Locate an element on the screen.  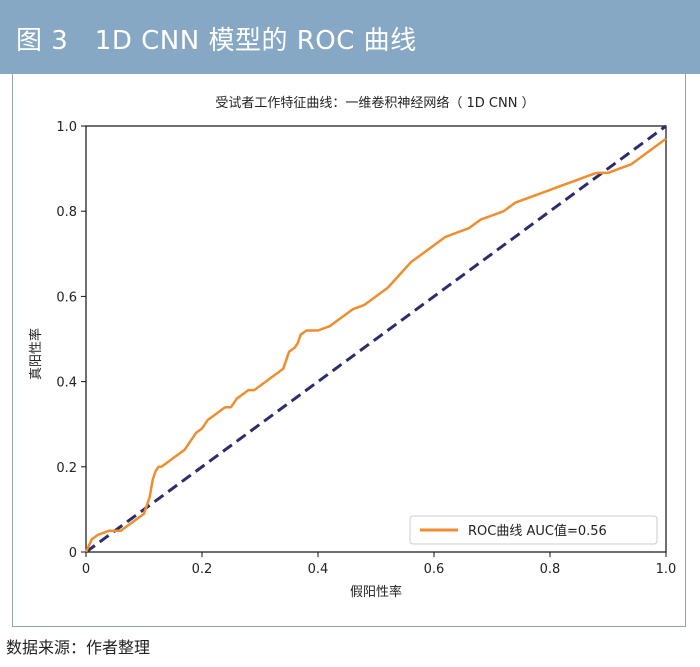
legend: ROC曲线 AUC值=0.56 is located at coordinates (533, 530).